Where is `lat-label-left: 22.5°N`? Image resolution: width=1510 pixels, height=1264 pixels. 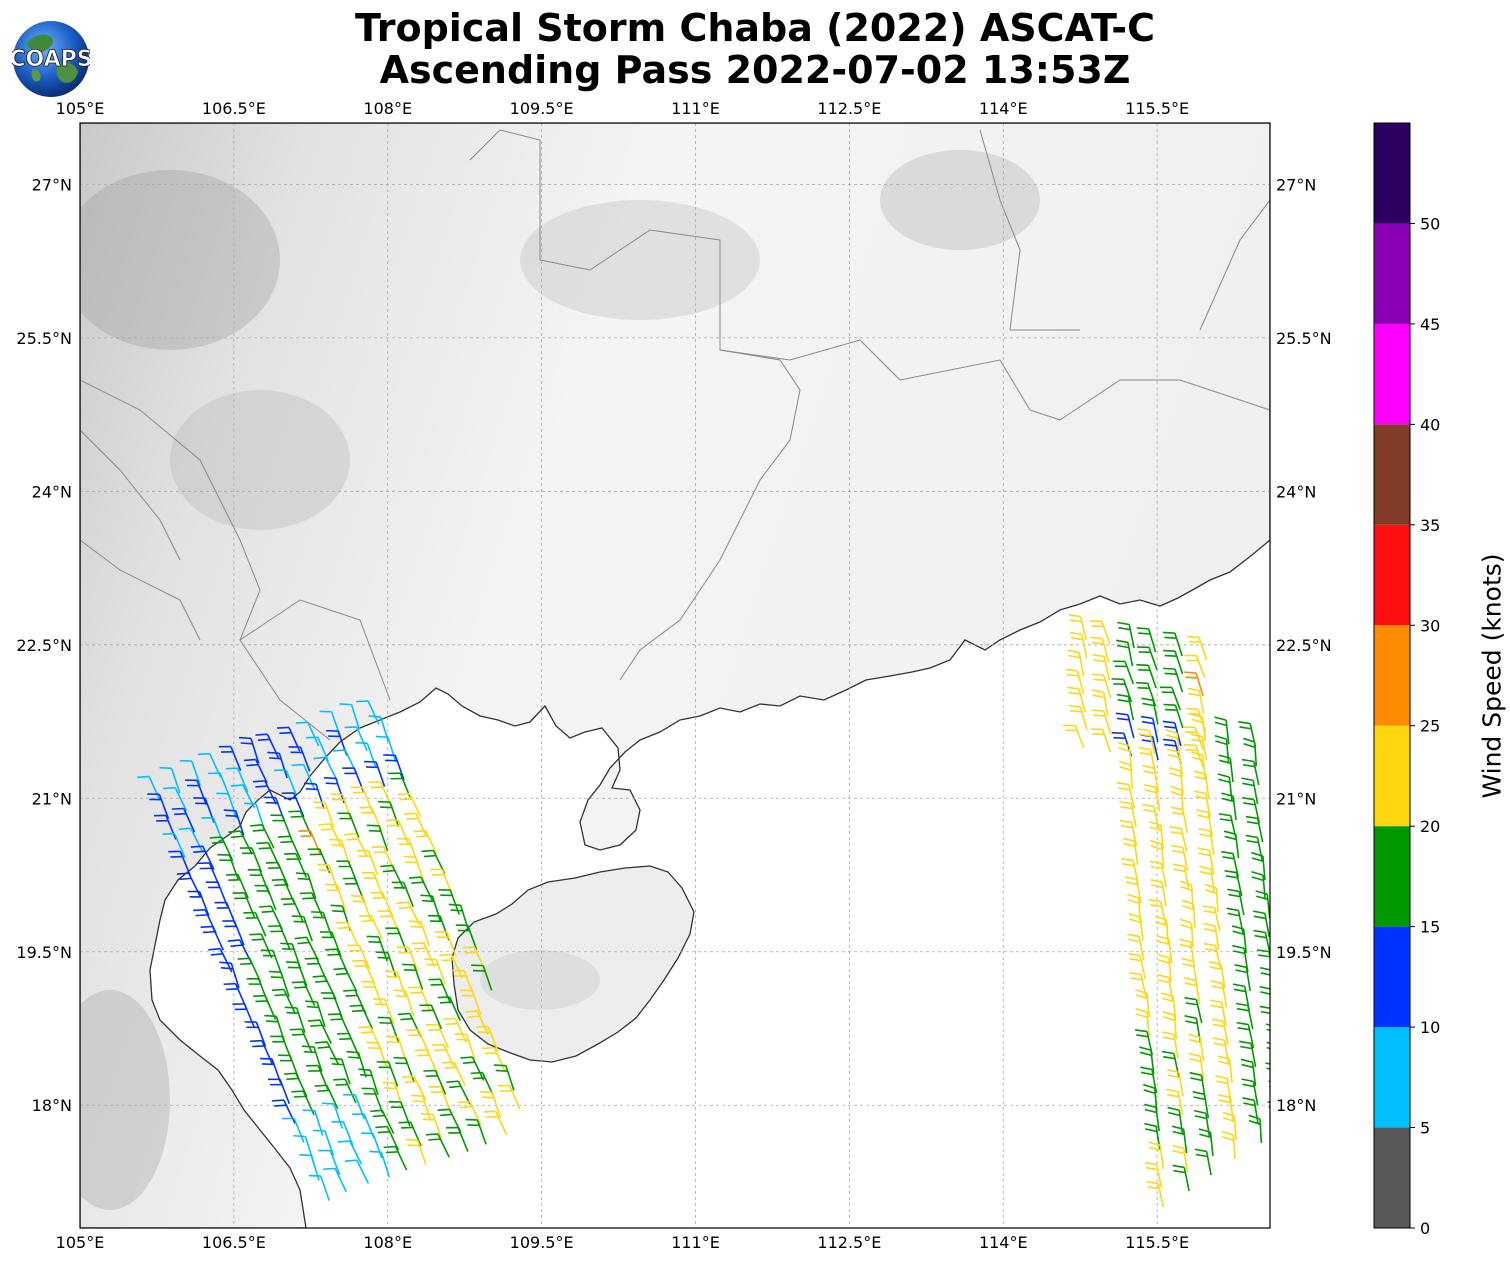 lat-label-left: 22.5°N is located at coordinates (44, 645).